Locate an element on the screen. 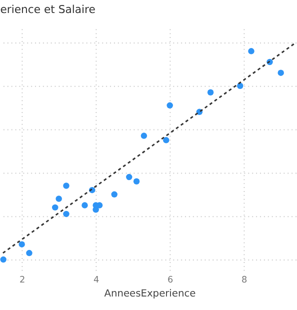 The image size is (297, 310). x-axis-title: AnneesExperience is located at coordinates (150, 294).